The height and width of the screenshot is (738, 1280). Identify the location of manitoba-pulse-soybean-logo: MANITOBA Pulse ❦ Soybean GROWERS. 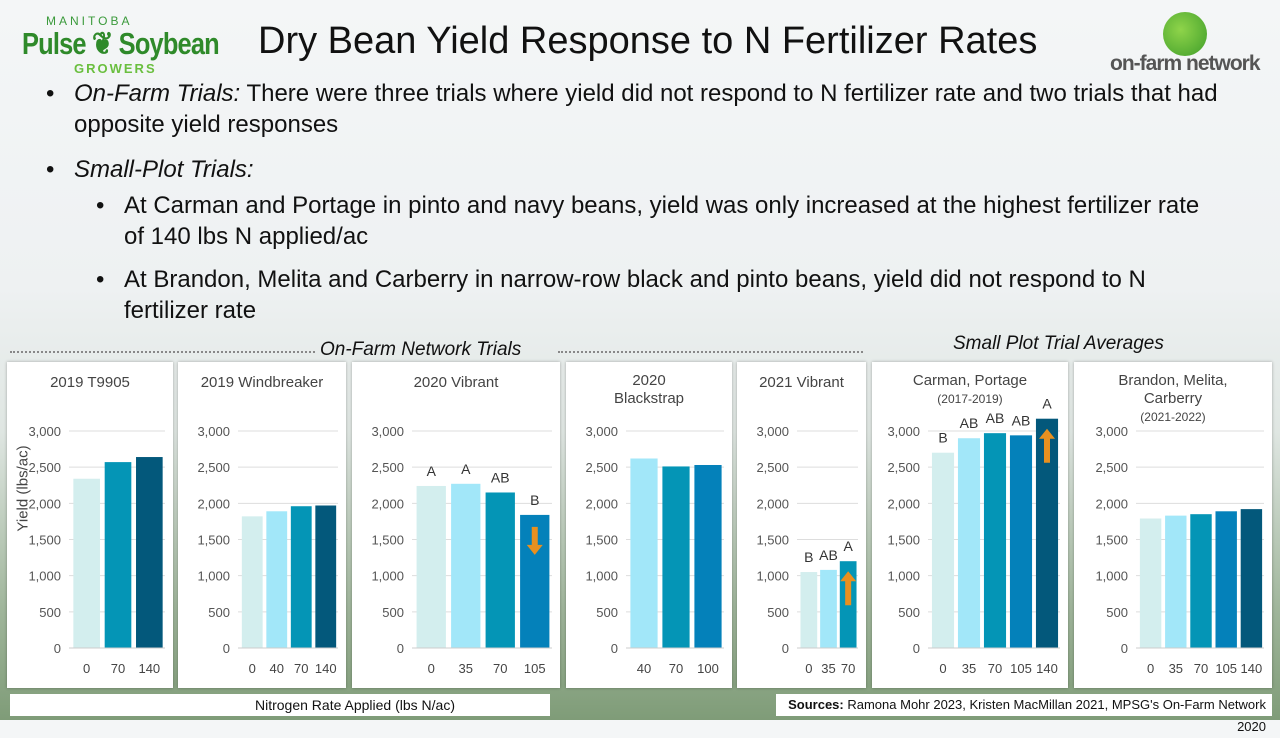
(121, 45).